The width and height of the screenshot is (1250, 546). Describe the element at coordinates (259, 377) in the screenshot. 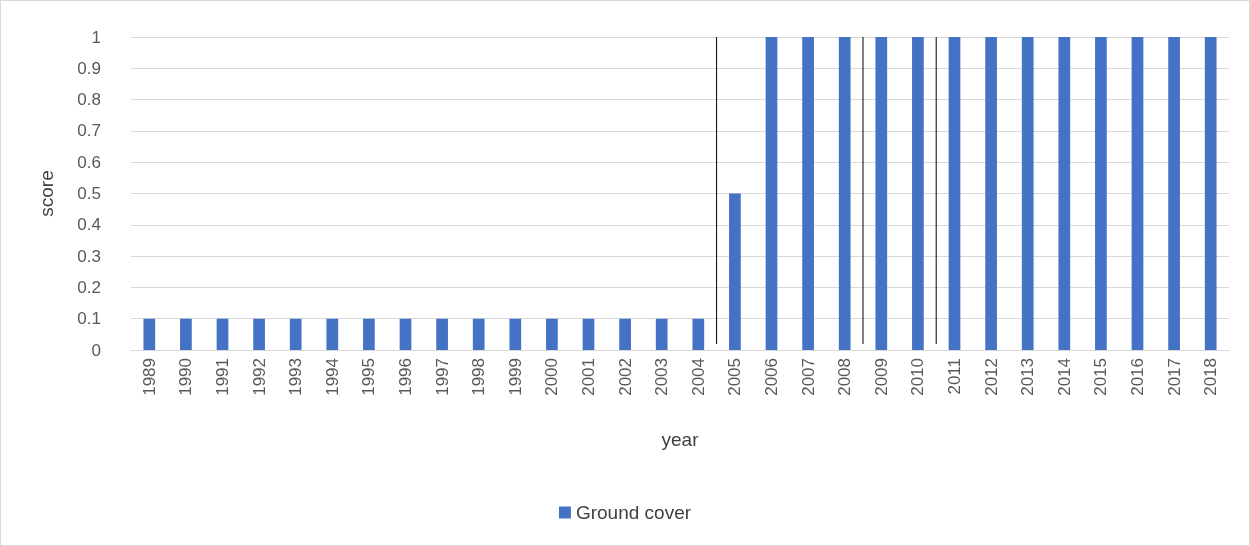

I see `x-tick-label: 1992` at that location.